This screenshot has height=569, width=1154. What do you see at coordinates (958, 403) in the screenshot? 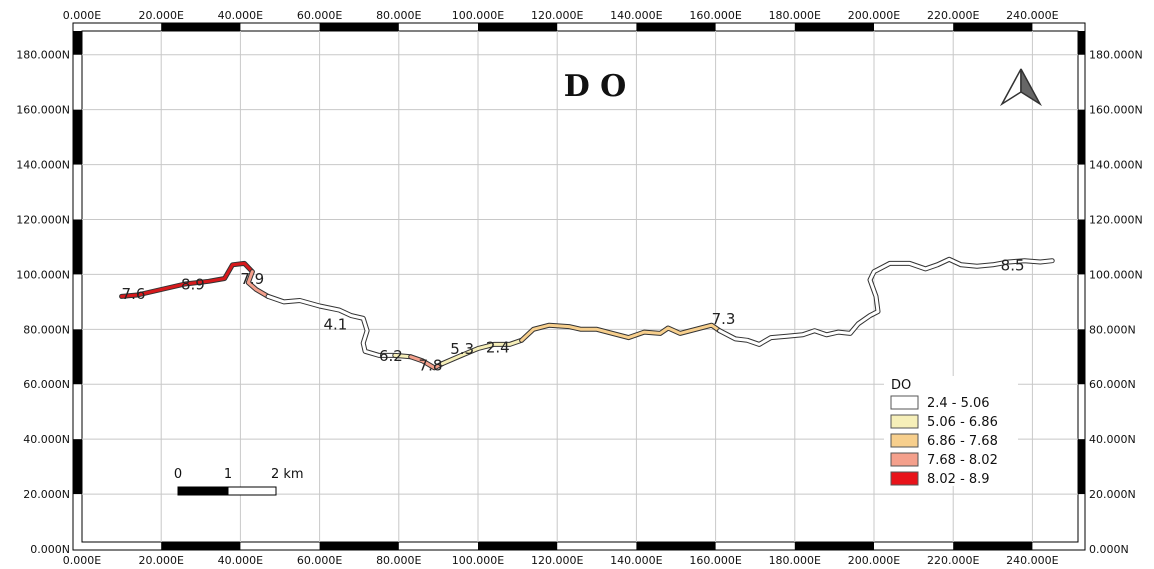
I see `legend-label-0: 2.4 - 5.06` at bounding box center [958, 403].